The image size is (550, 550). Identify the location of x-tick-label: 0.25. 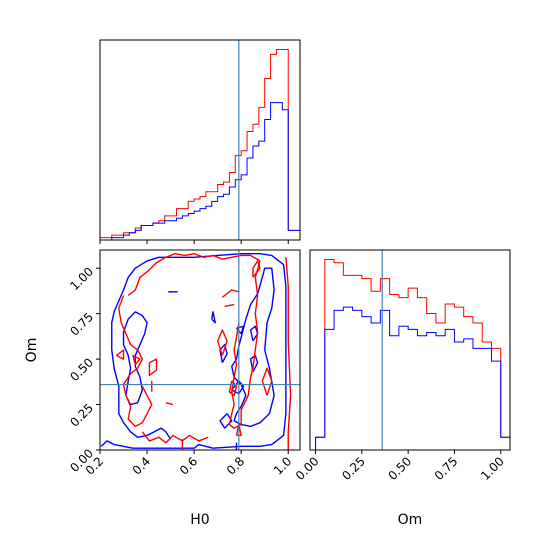
(353, 468).